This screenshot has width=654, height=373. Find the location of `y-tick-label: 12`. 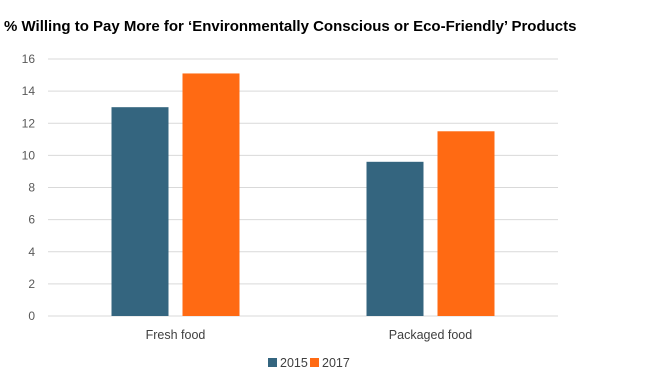

y-tick-label: 12 is located at coordinates (29, 123).